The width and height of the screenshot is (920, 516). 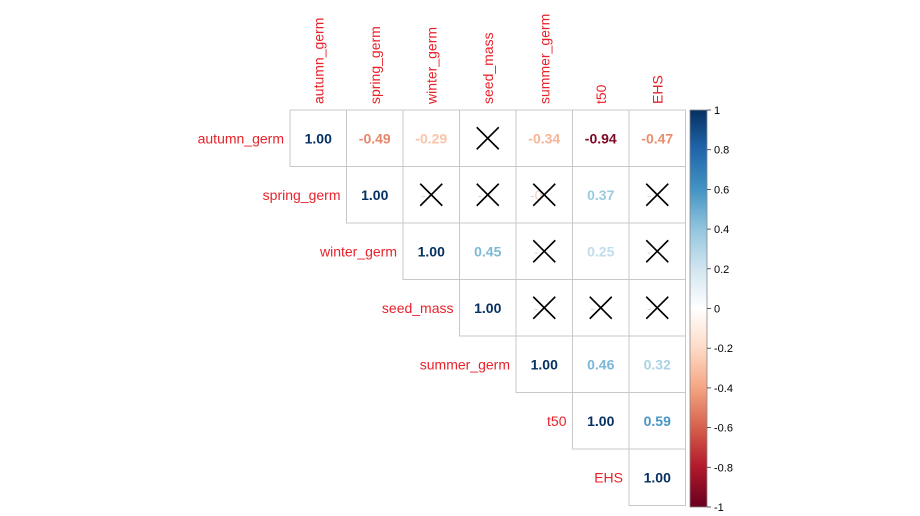 What do you see at coordinates (302, 195) in the screenshot?
I see `row-label-spring_germ: spring_germ` at bounding box center [302, 195].